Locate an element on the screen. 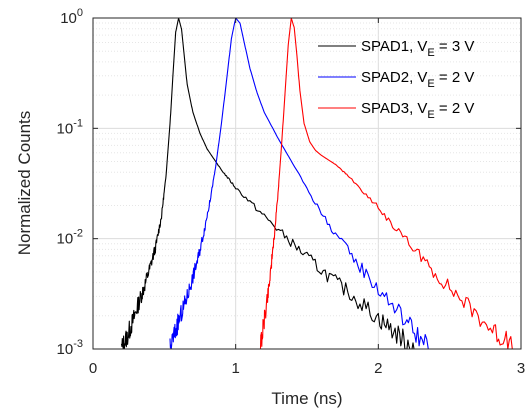  legend-label-3: SPAD3, VE = 2 V is located at coordinates (417, 110).